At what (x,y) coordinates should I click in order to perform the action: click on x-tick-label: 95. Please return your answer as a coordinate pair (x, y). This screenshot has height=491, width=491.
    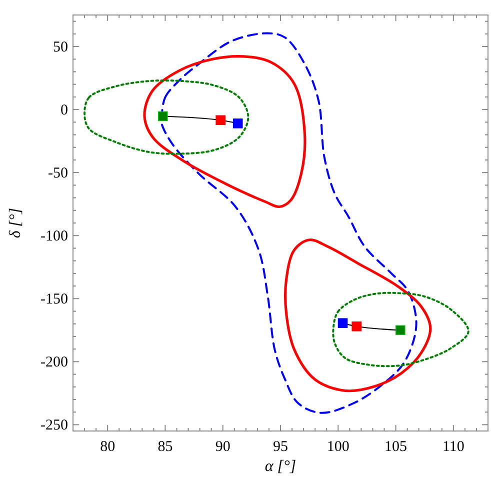
    Looking at the image, I should click on (280, 447).